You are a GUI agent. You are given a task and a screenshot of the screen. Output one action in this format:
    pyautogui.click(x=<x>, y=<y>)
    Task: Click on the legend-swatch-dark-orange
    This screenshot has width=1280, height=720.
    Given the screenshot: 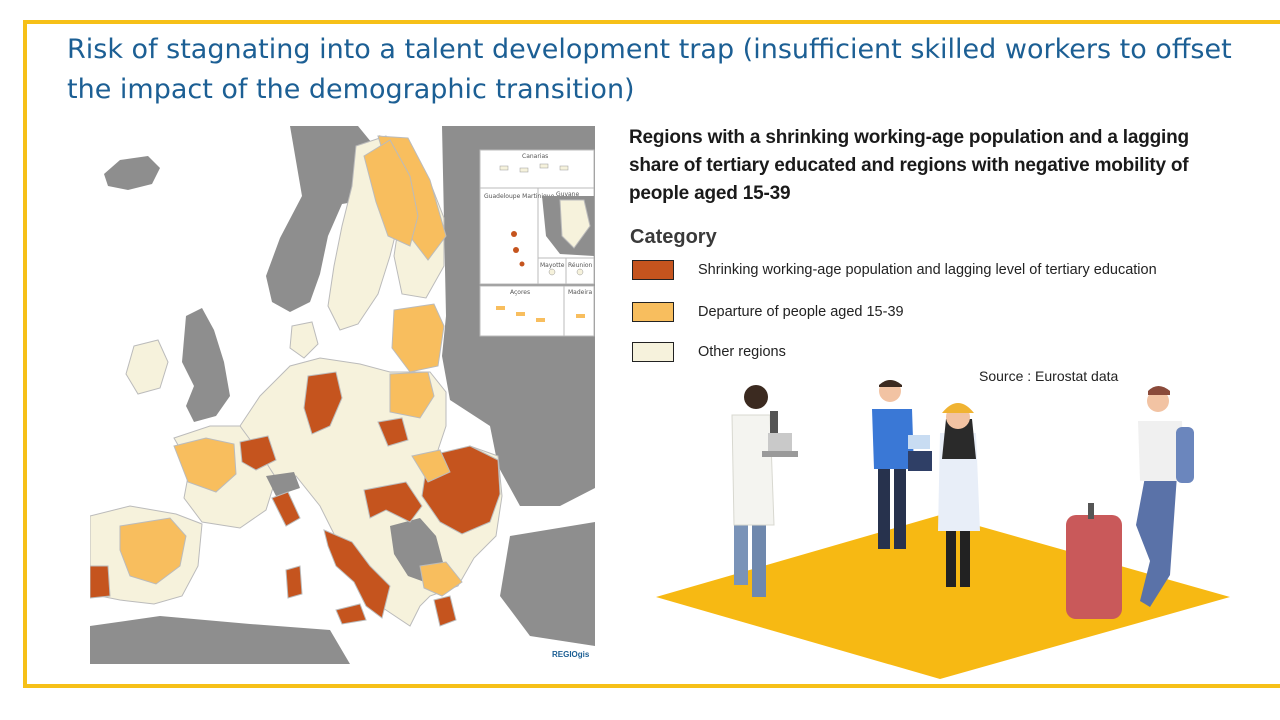 What is the action you would take?
    pyautogui.click(x=653, y=270)
    